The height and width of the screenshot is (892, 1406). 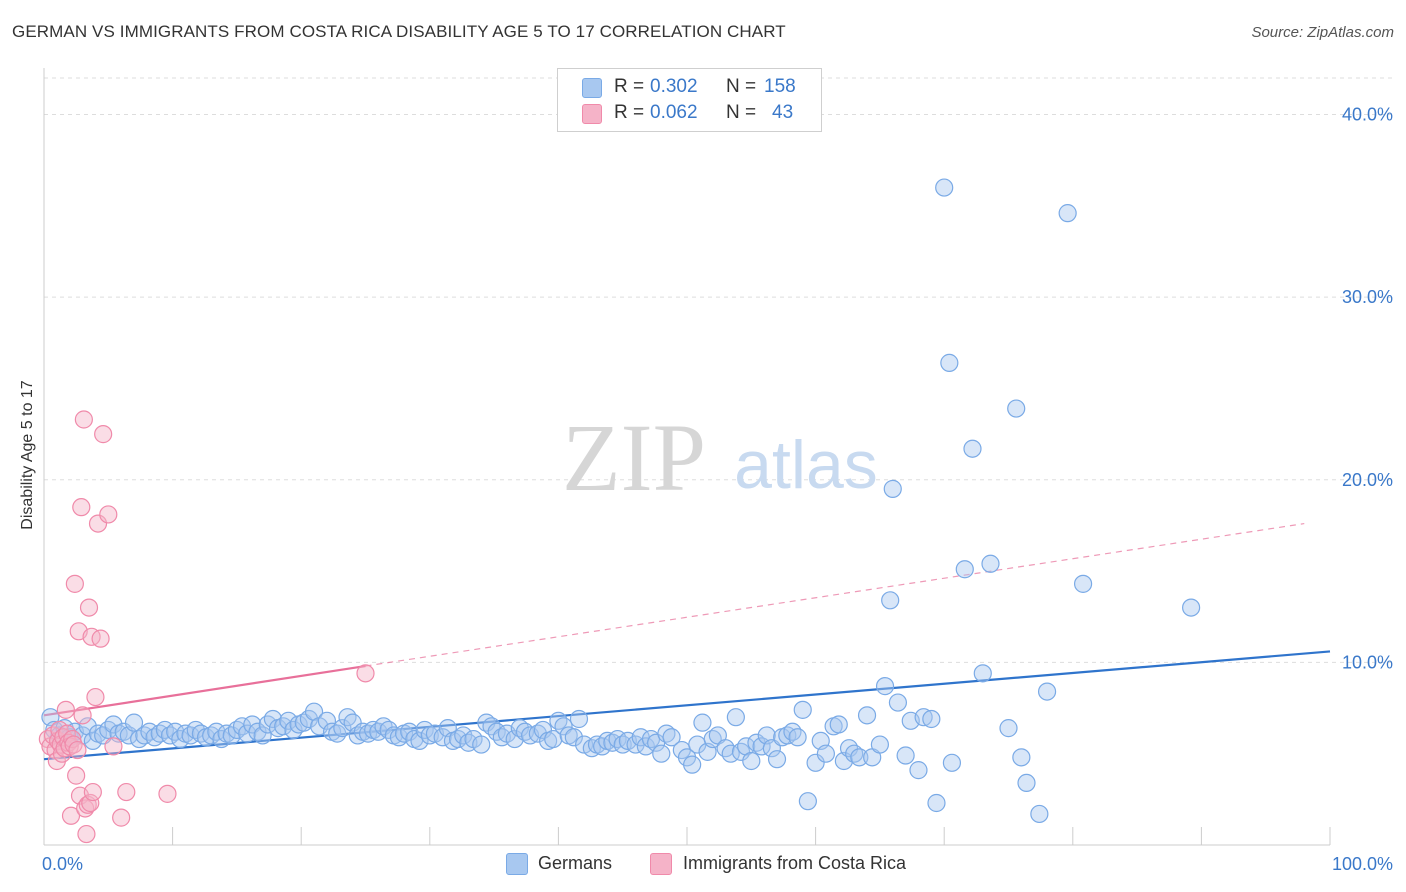 I want to click on legend-swatch-costa-rica, so click(x=592, y=114).